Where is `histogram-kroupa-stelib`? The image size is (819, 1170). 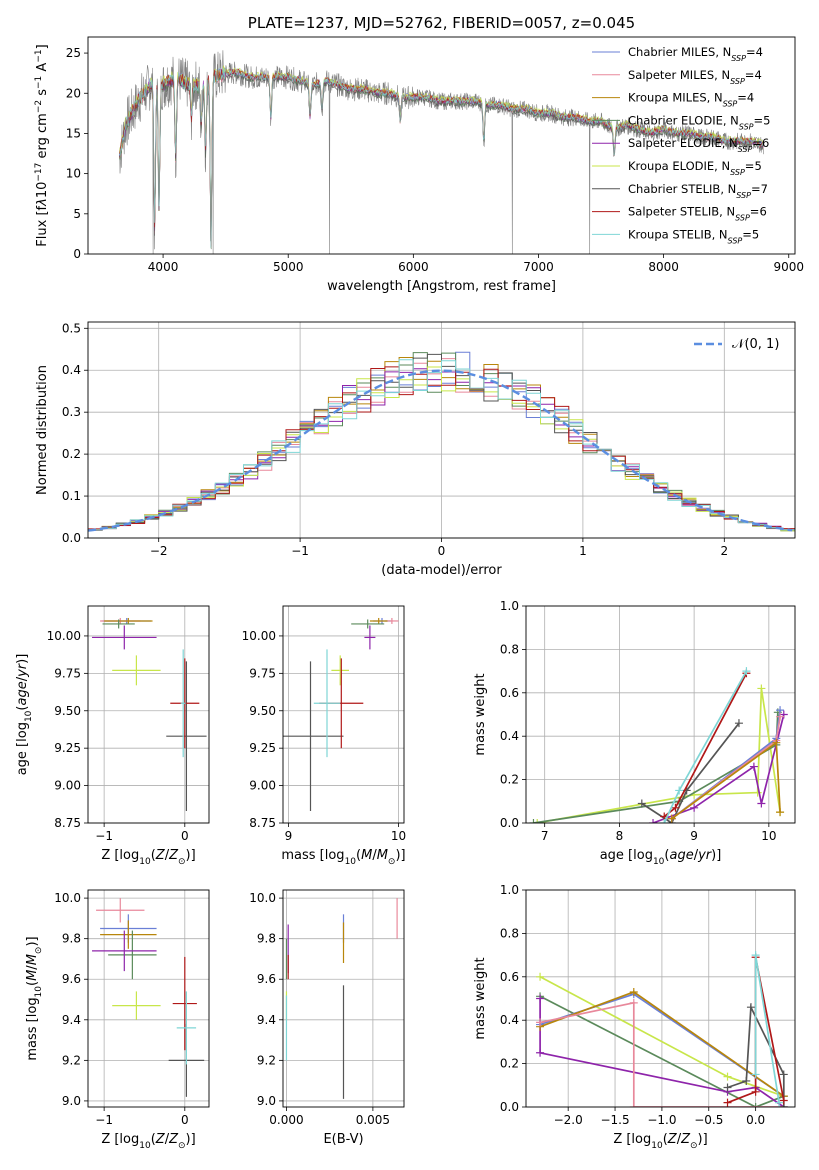 histogram-kroupa-stelib is located at coordinates (441, 445).